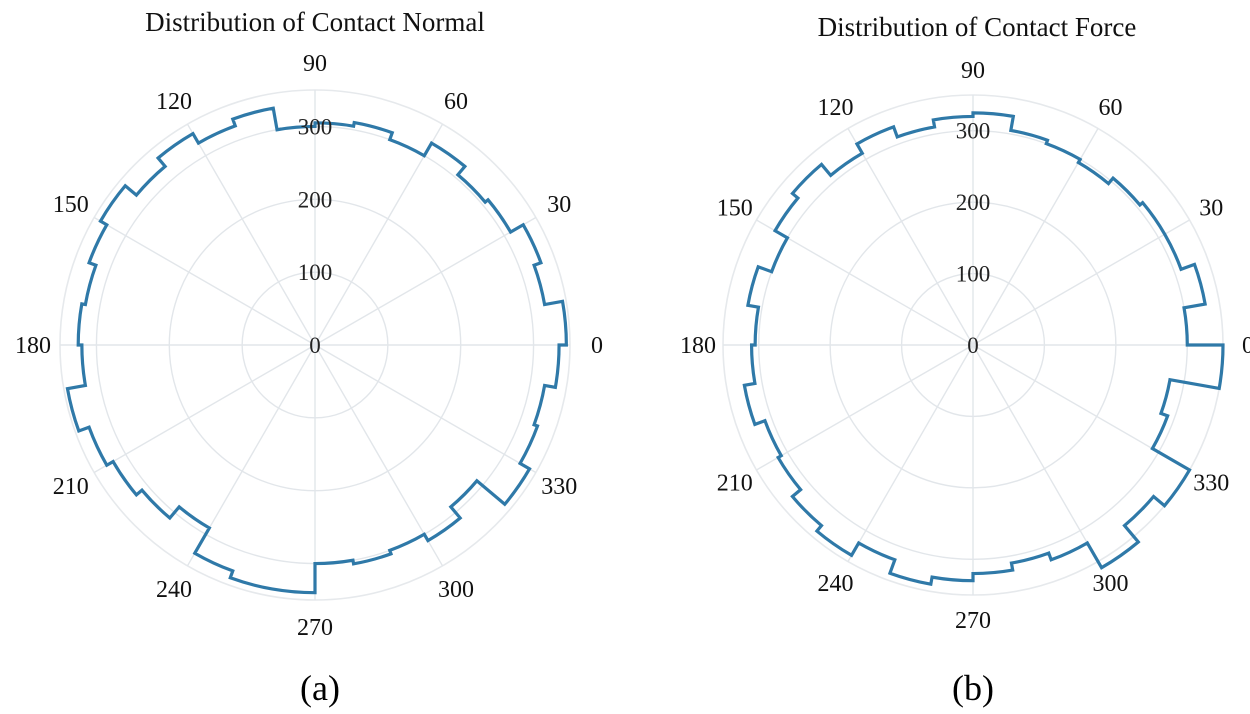 The height and width of the screenshot is (714, 1250). Describe the element at coordinates (315, 22) in the screenshot. I see `chart-title-a: Distribution of Contact Normal` at that location.